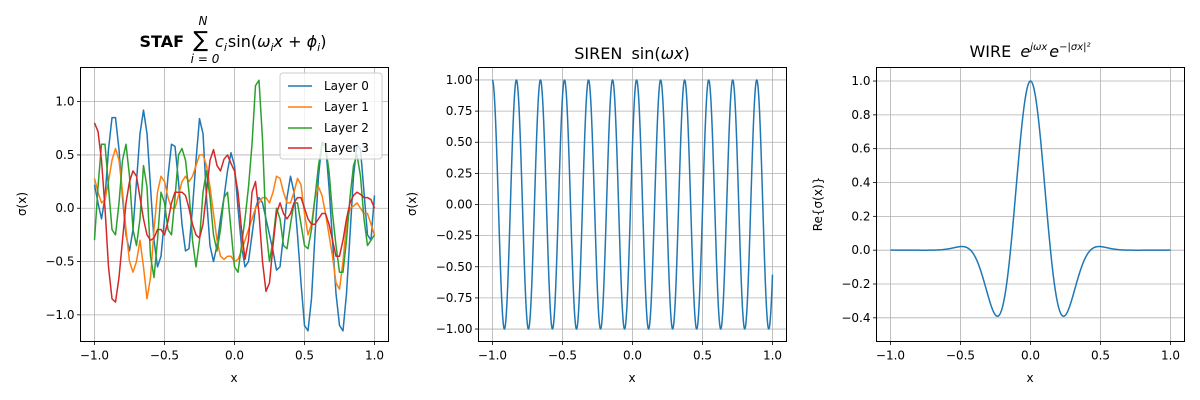  I want to click on staf-series-lines, so click(234, 205).